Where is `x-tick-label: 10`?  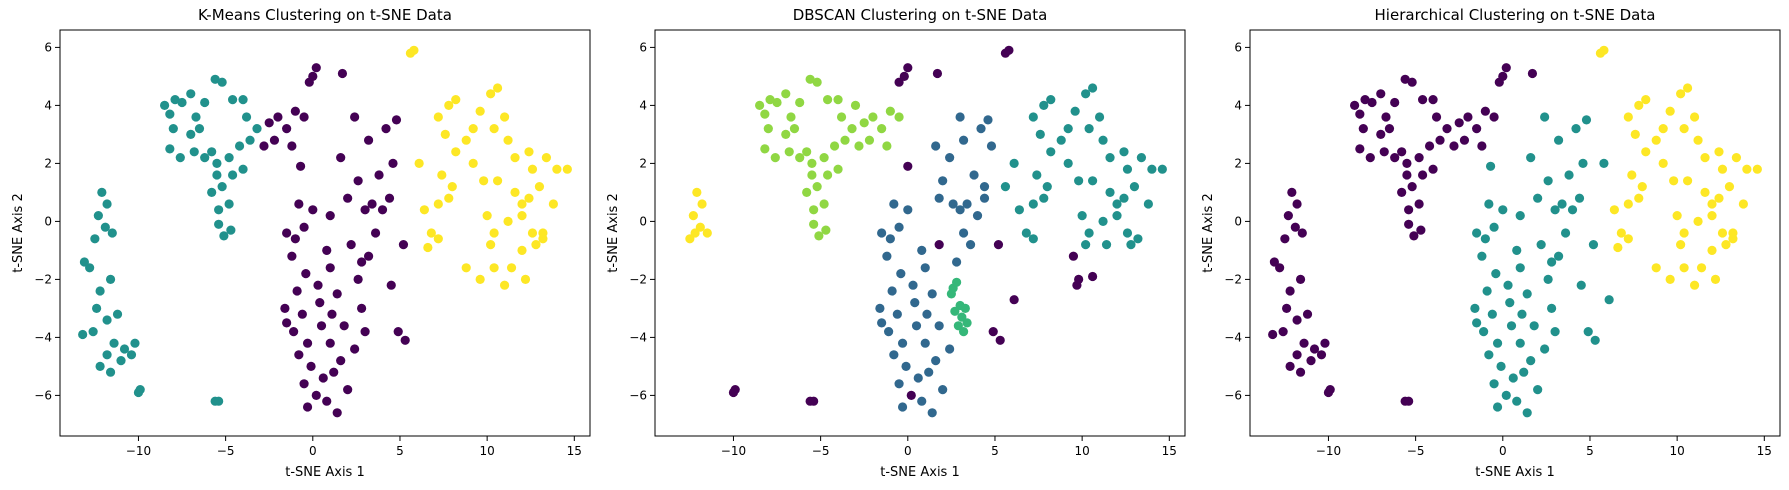 x-tick-label: 10 is located at coordinates (1676, 451).